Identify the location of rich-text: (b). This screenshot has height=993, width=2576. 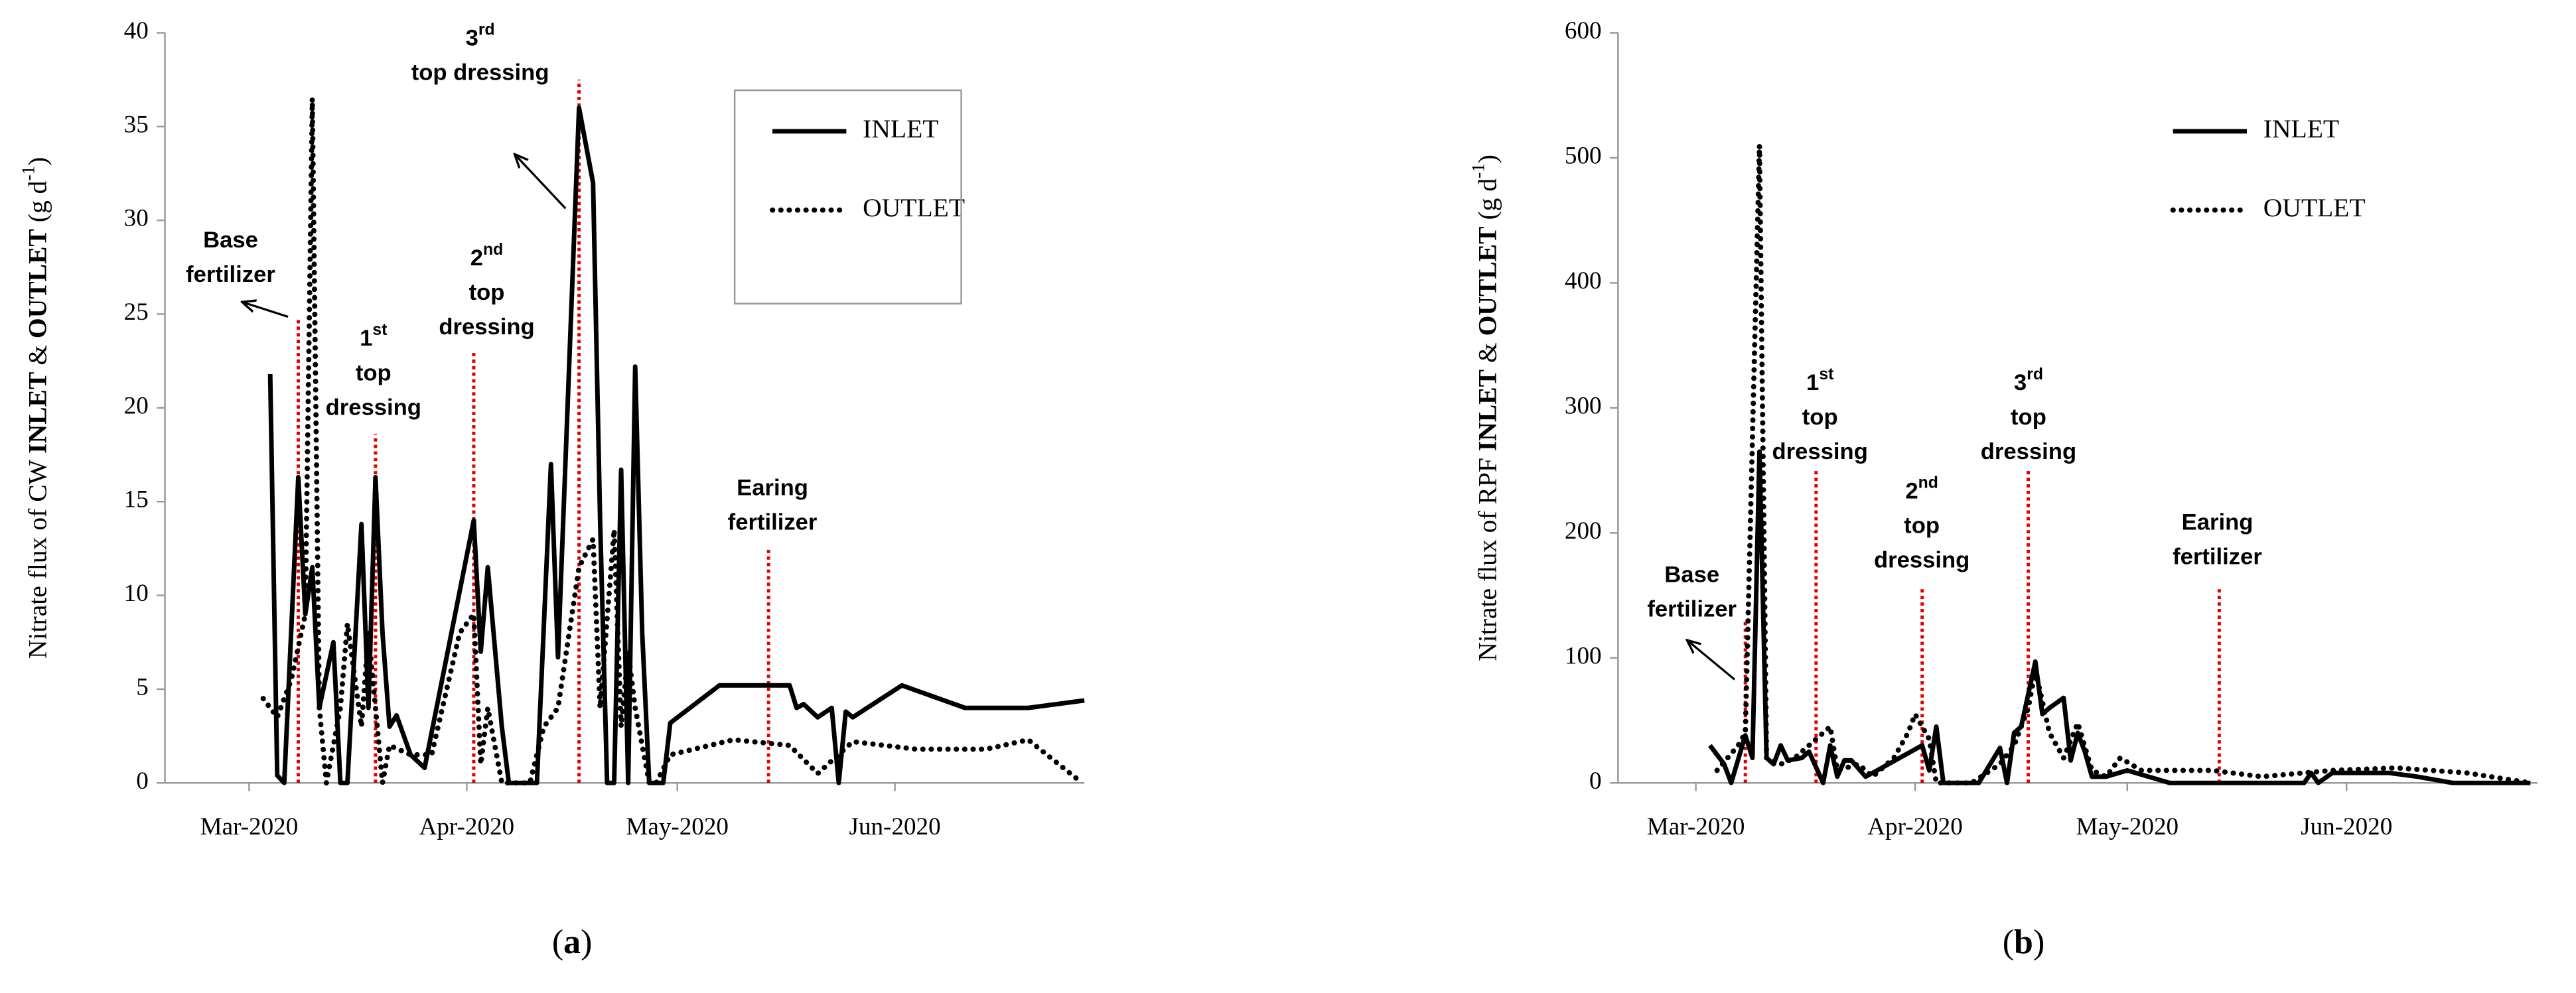
(2024, 942).